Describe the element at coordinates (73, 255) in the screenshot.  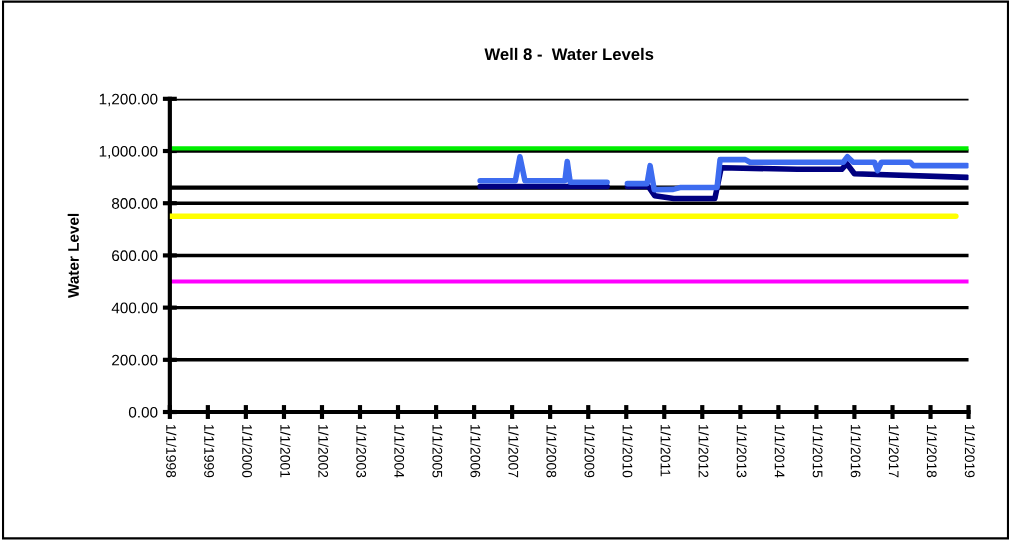
I see `y-axis-title: Water Level` at that location.